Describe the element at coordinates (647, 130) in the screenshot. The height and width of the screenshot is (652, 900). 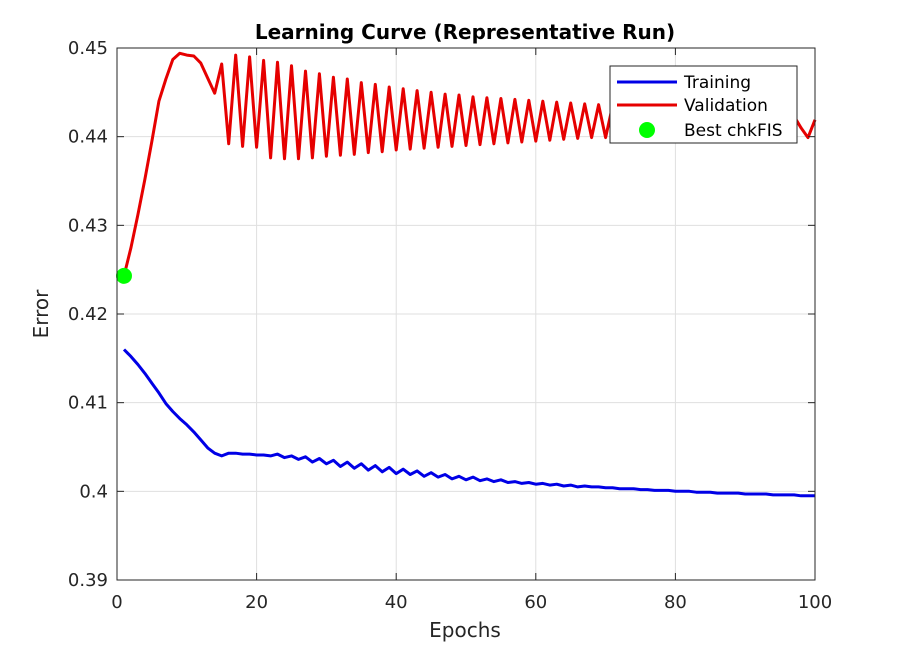
I see `legend-marker-best` at that location.